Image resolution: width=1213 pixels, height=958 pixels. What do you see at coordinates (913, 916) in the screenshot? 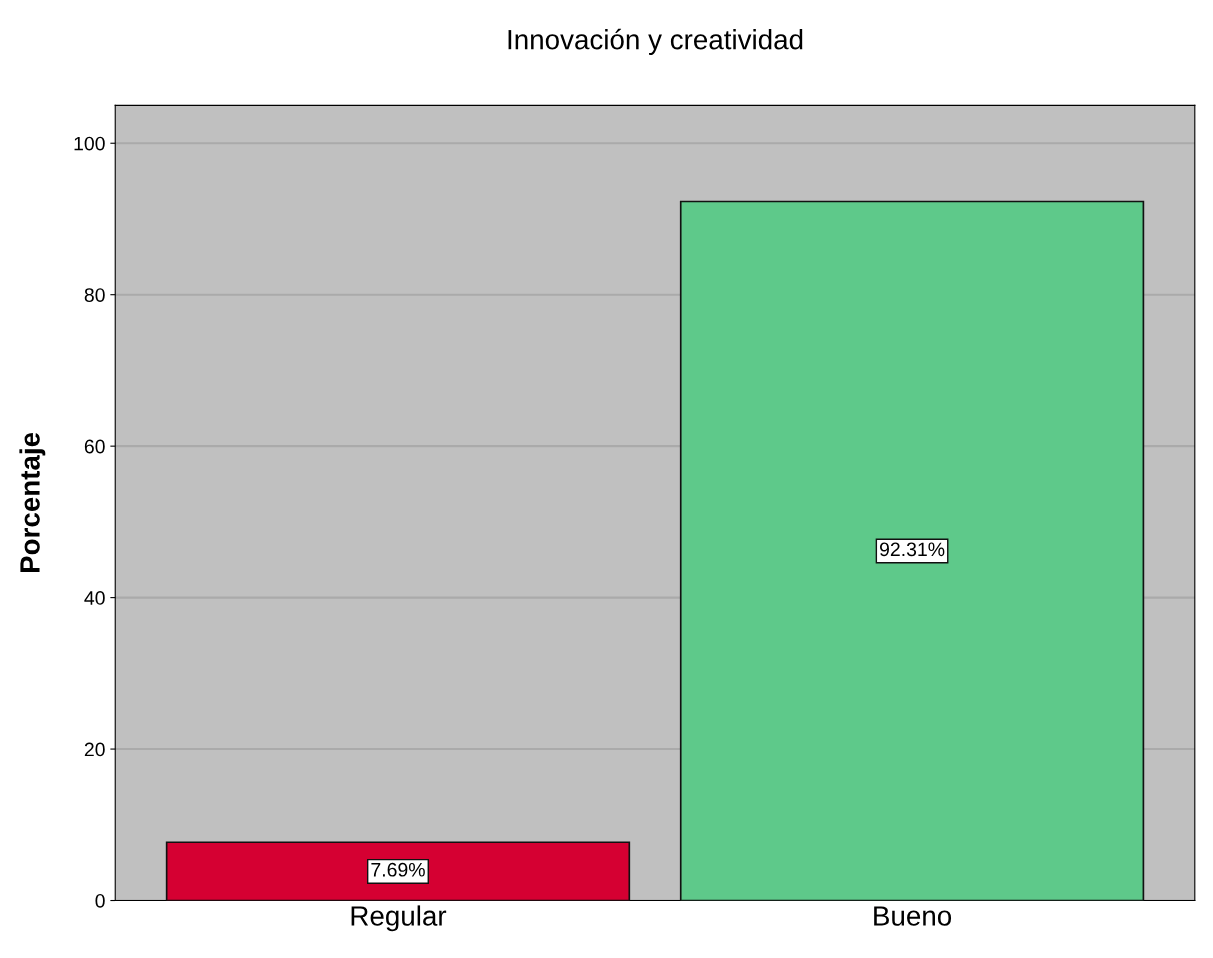
I see `x-tick-label: Bueno` at bounding box center [913, 916].